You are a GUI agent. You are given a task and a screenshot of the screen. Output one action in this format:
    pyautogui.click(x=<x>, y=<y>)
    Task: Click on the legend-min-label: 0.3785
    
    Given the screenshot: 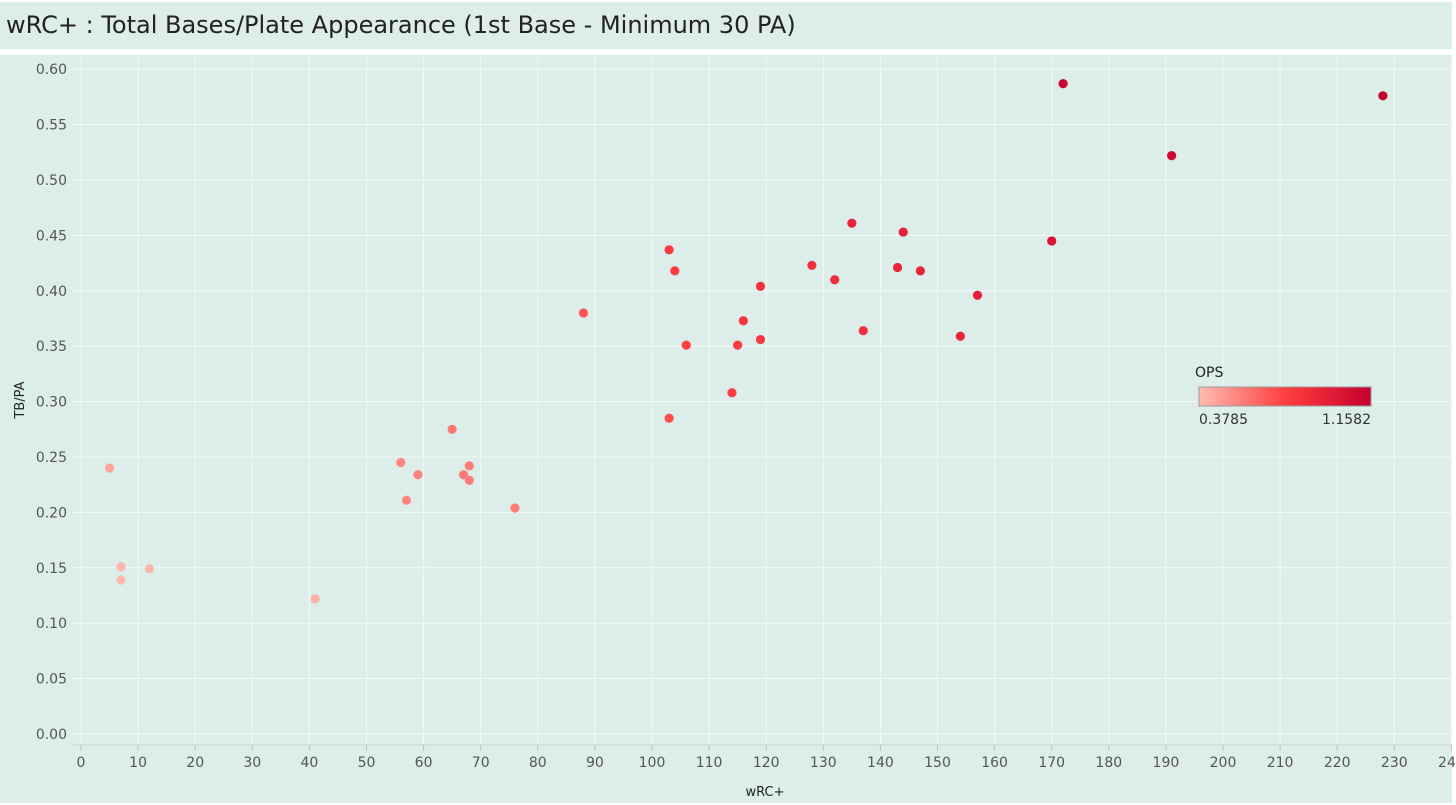 What is the action you would take?
    pyautogui.click(x=1223, y=420)
    